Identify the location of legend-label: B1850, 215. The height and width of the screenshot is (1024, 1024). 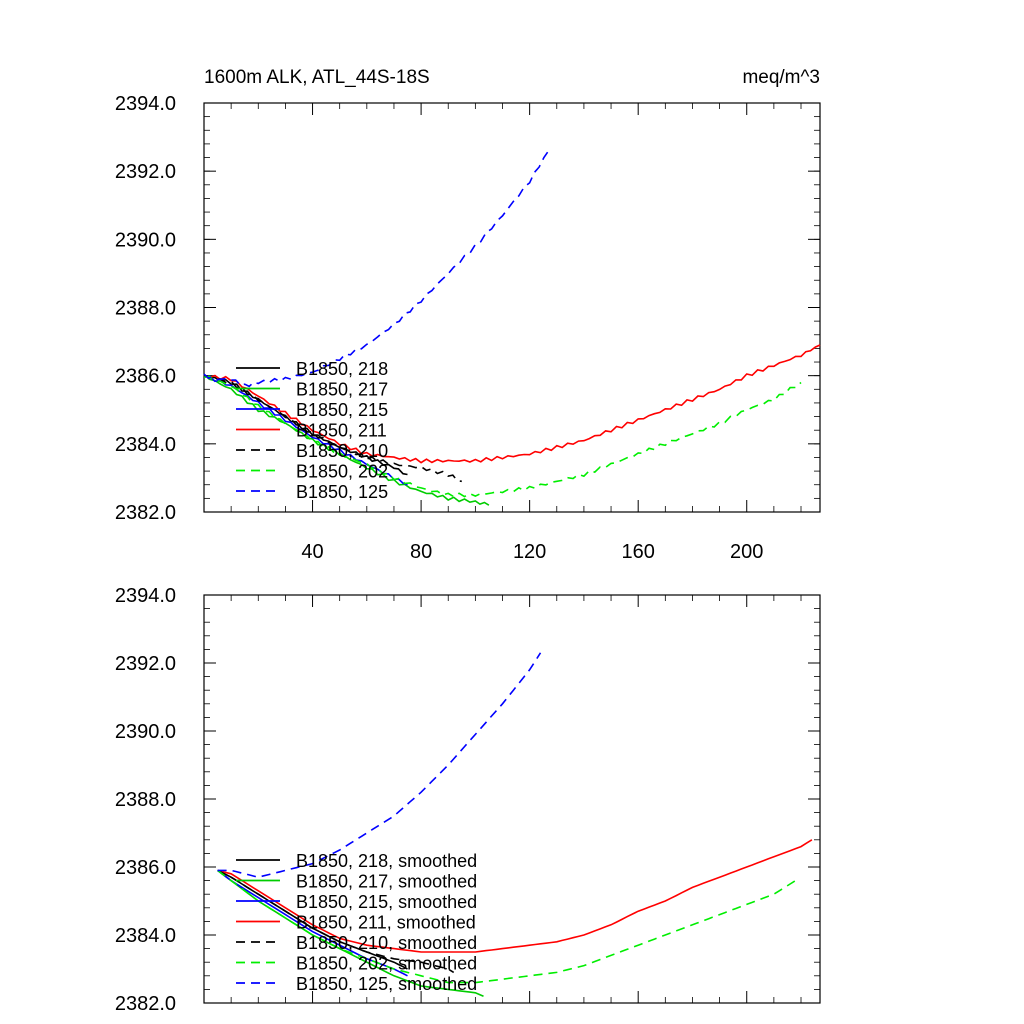
(342, 410).